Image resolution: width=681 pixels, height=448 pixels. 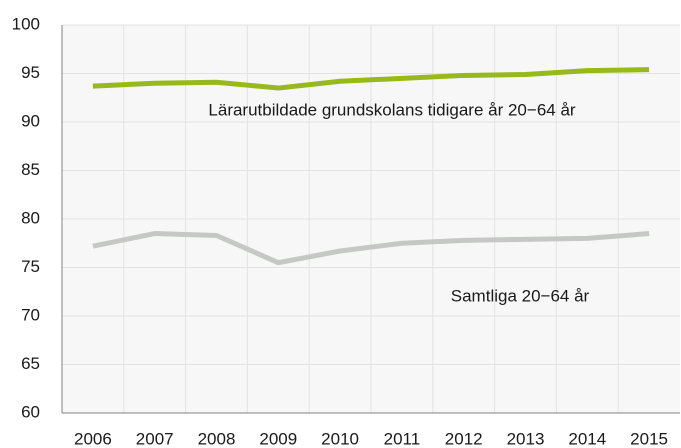 What do you see at coordinates (30, 217) in the screenshot?
I see `y-tick-label: 80` at bounding box center [30, 217].